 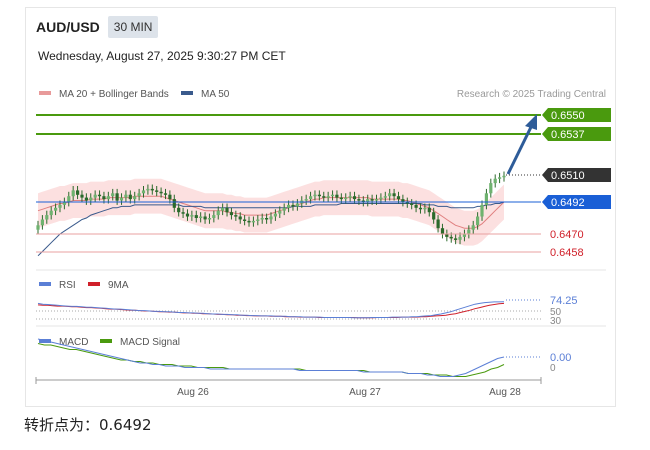 I want to click on level-label-target-high: 0.6550, so click(x=576, y=115).